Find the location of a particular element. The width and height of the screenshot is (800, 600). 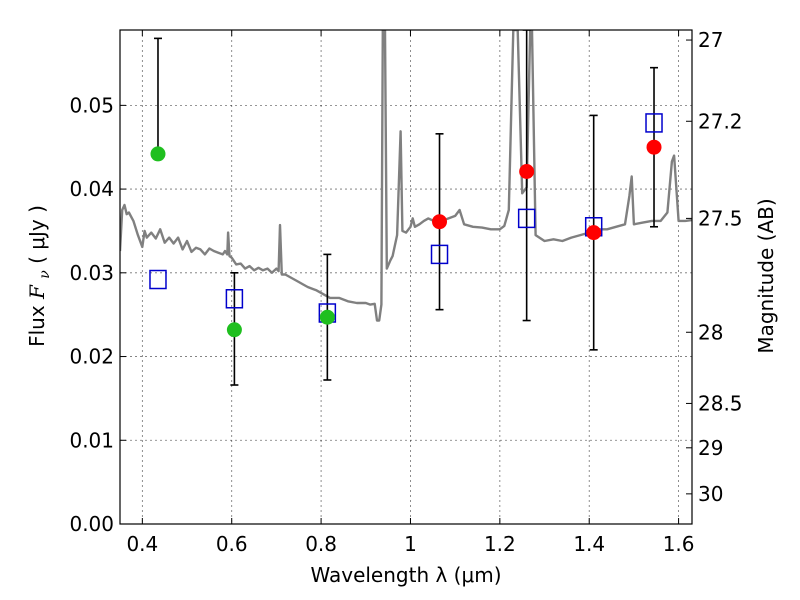

x-tick-label: 1.2 is located at coordinates (500, 544).